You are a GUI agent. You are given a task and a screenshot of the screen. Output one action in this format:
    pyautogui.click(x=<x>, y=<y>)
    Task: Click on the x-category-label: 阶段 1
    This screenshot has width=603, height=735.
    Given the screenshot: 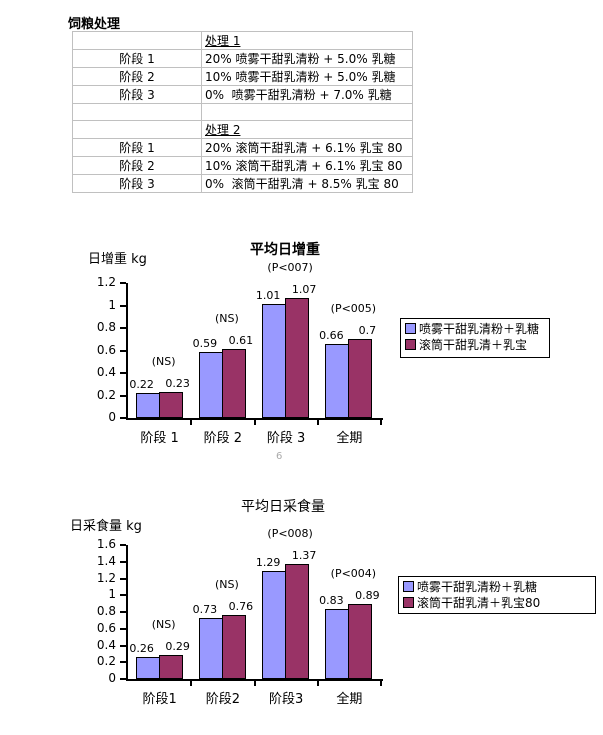 What is the action you would take?
    pyautogui.click(x=159, y=438)
    